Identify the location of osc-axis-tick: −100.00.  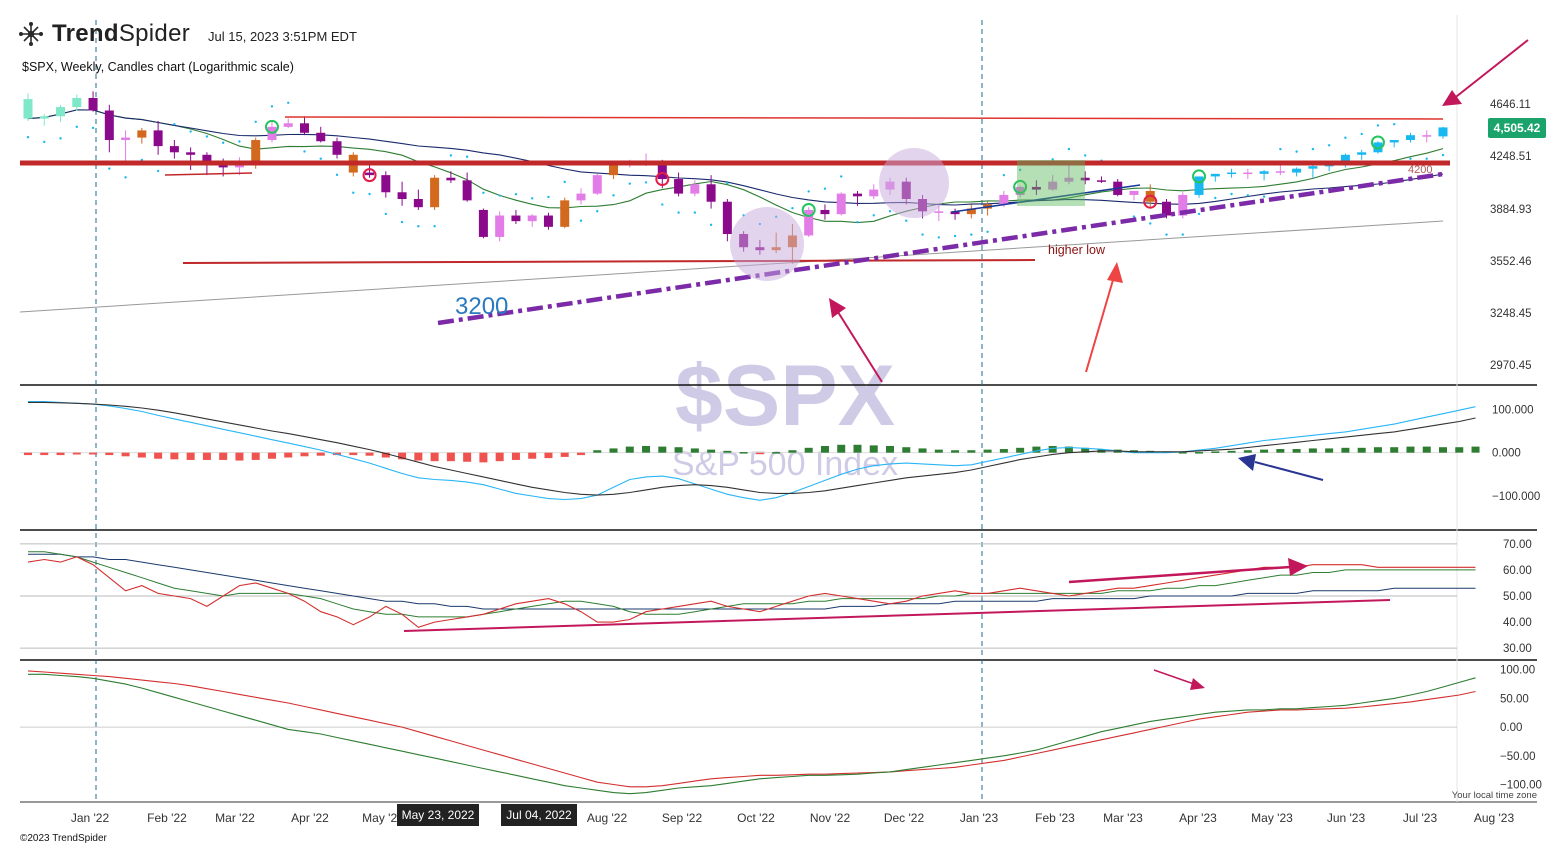
(1521, 786).